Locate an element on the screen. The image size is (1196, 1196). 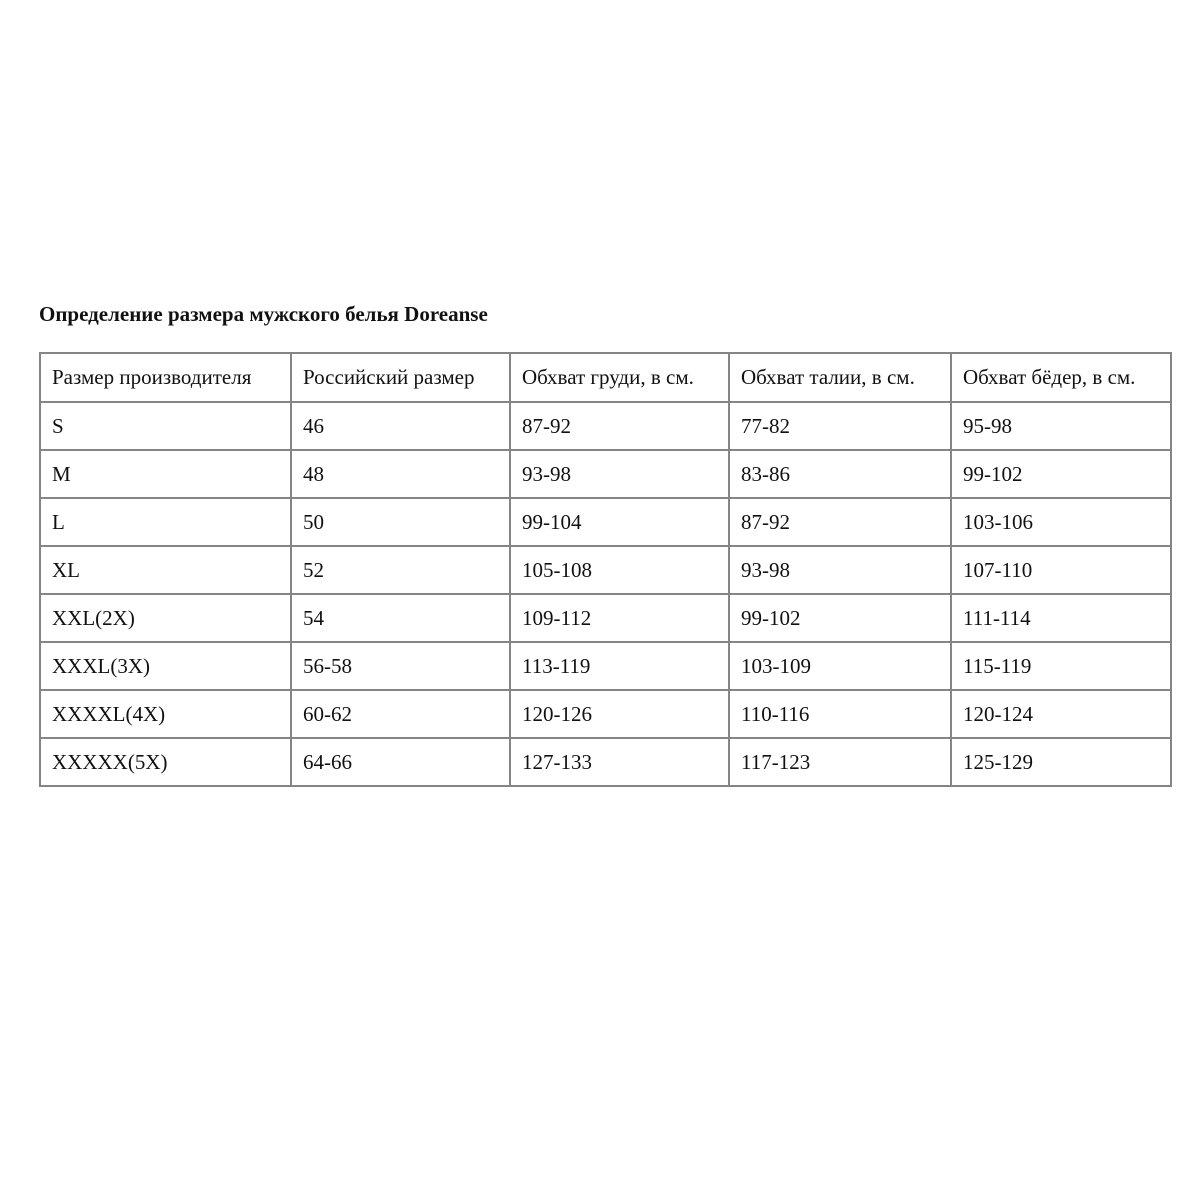
table-cell: 56-58 is located at coordinates (400, 666).